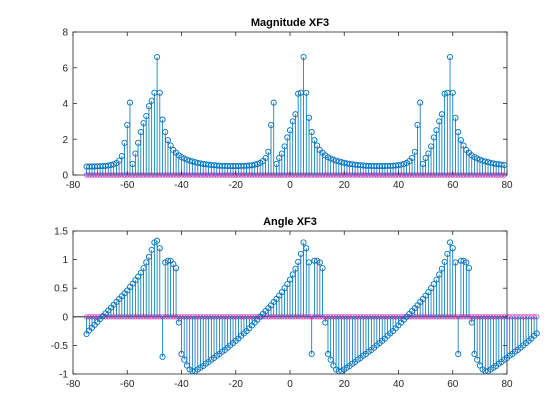 This screenshot has height=420, width=560. I want to click on angle-title: Angle XF3, so click(290, 222).